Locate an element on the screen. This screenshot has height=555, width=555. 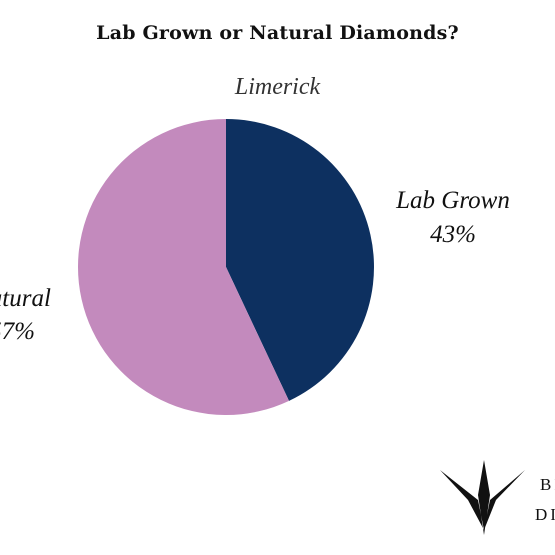
slice-value-natural: 57% is located at coordinates (17, 331).